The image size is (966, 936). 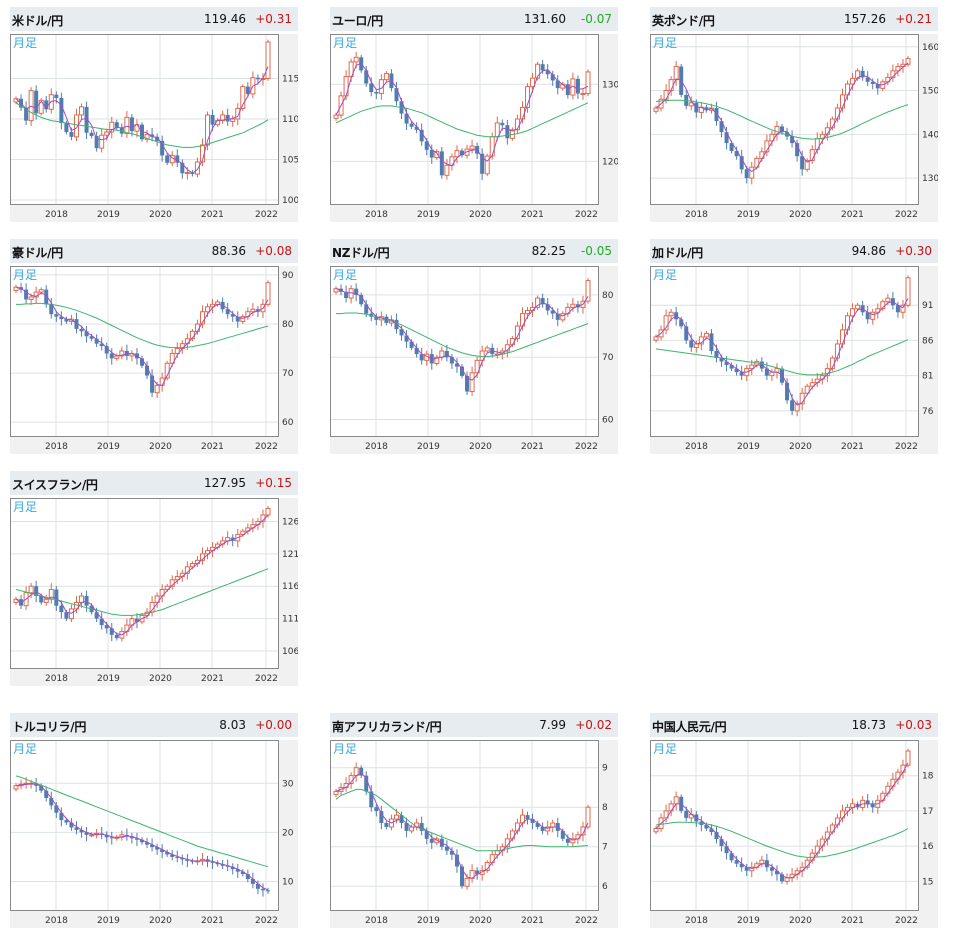 I want to click on change-value: -0.05, so click(x=596, y=251).